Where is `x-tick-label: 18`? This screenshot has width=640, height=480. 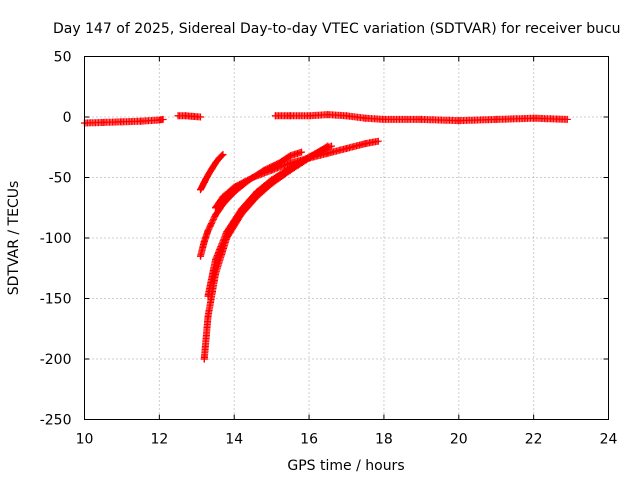 x-tick-label: 18 is located at coordinates (384, 440).